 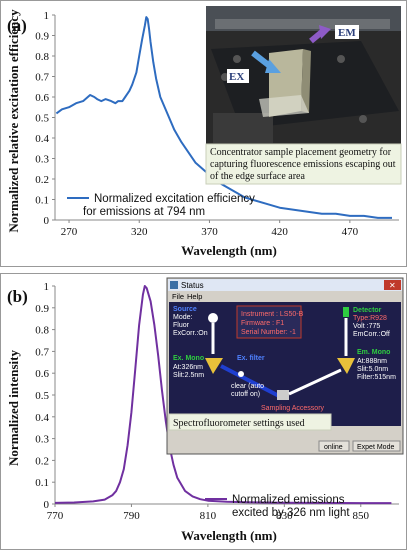 I want to click on instrument-line2: Firmware : F1, so click(x=262, y=323).